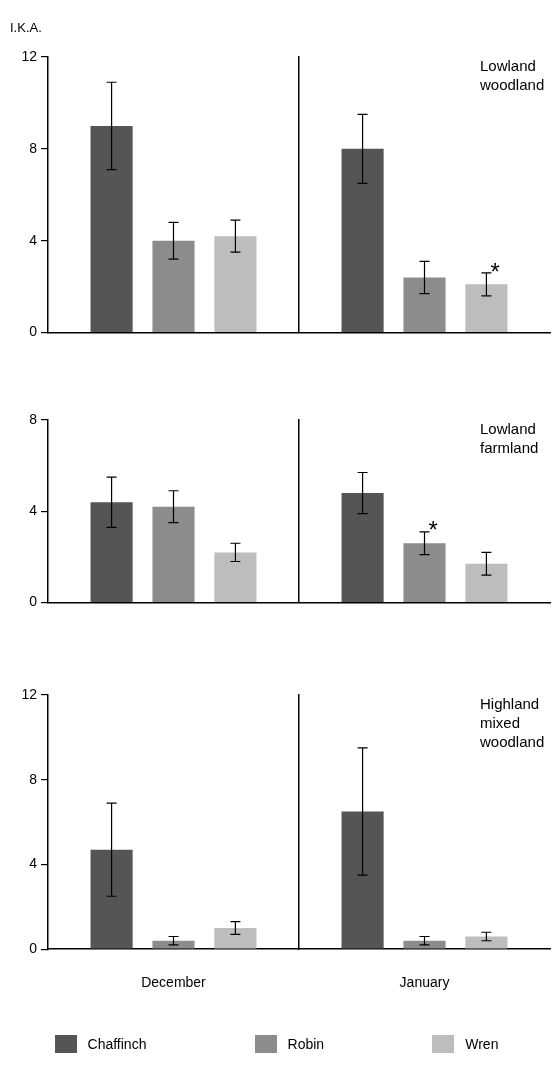 This screenshot has height=1085, width=553. What do you see at coordinates (117, 1044) in the screenshot?
I see `legend-label: Chaffinch` at bounding box center [117, 1044].